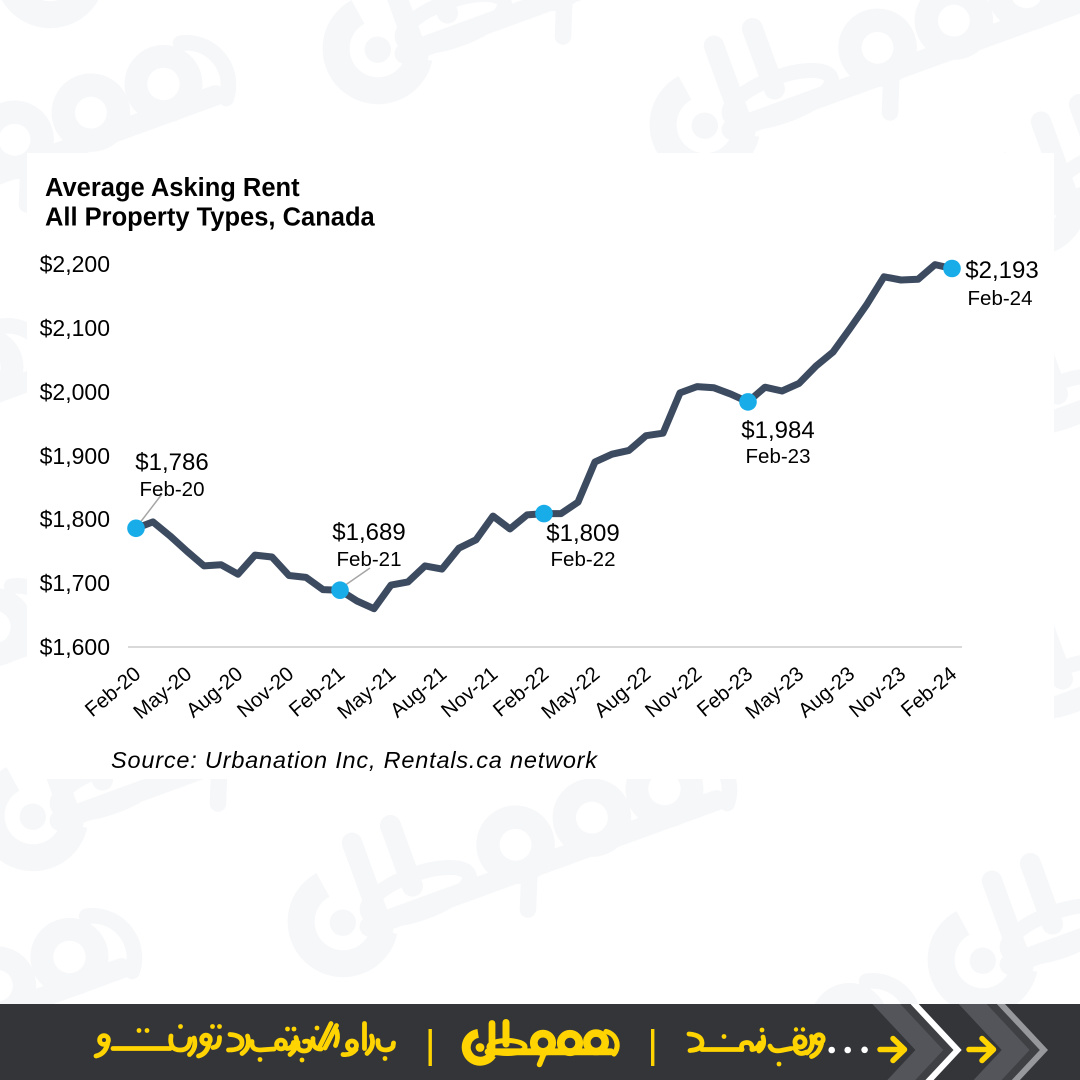 The width and height of the screenshot is (1080, 1080). Describe the element at coordinates (171, 462) in the screenshot. I see `svg-text: $1,786` at that location.